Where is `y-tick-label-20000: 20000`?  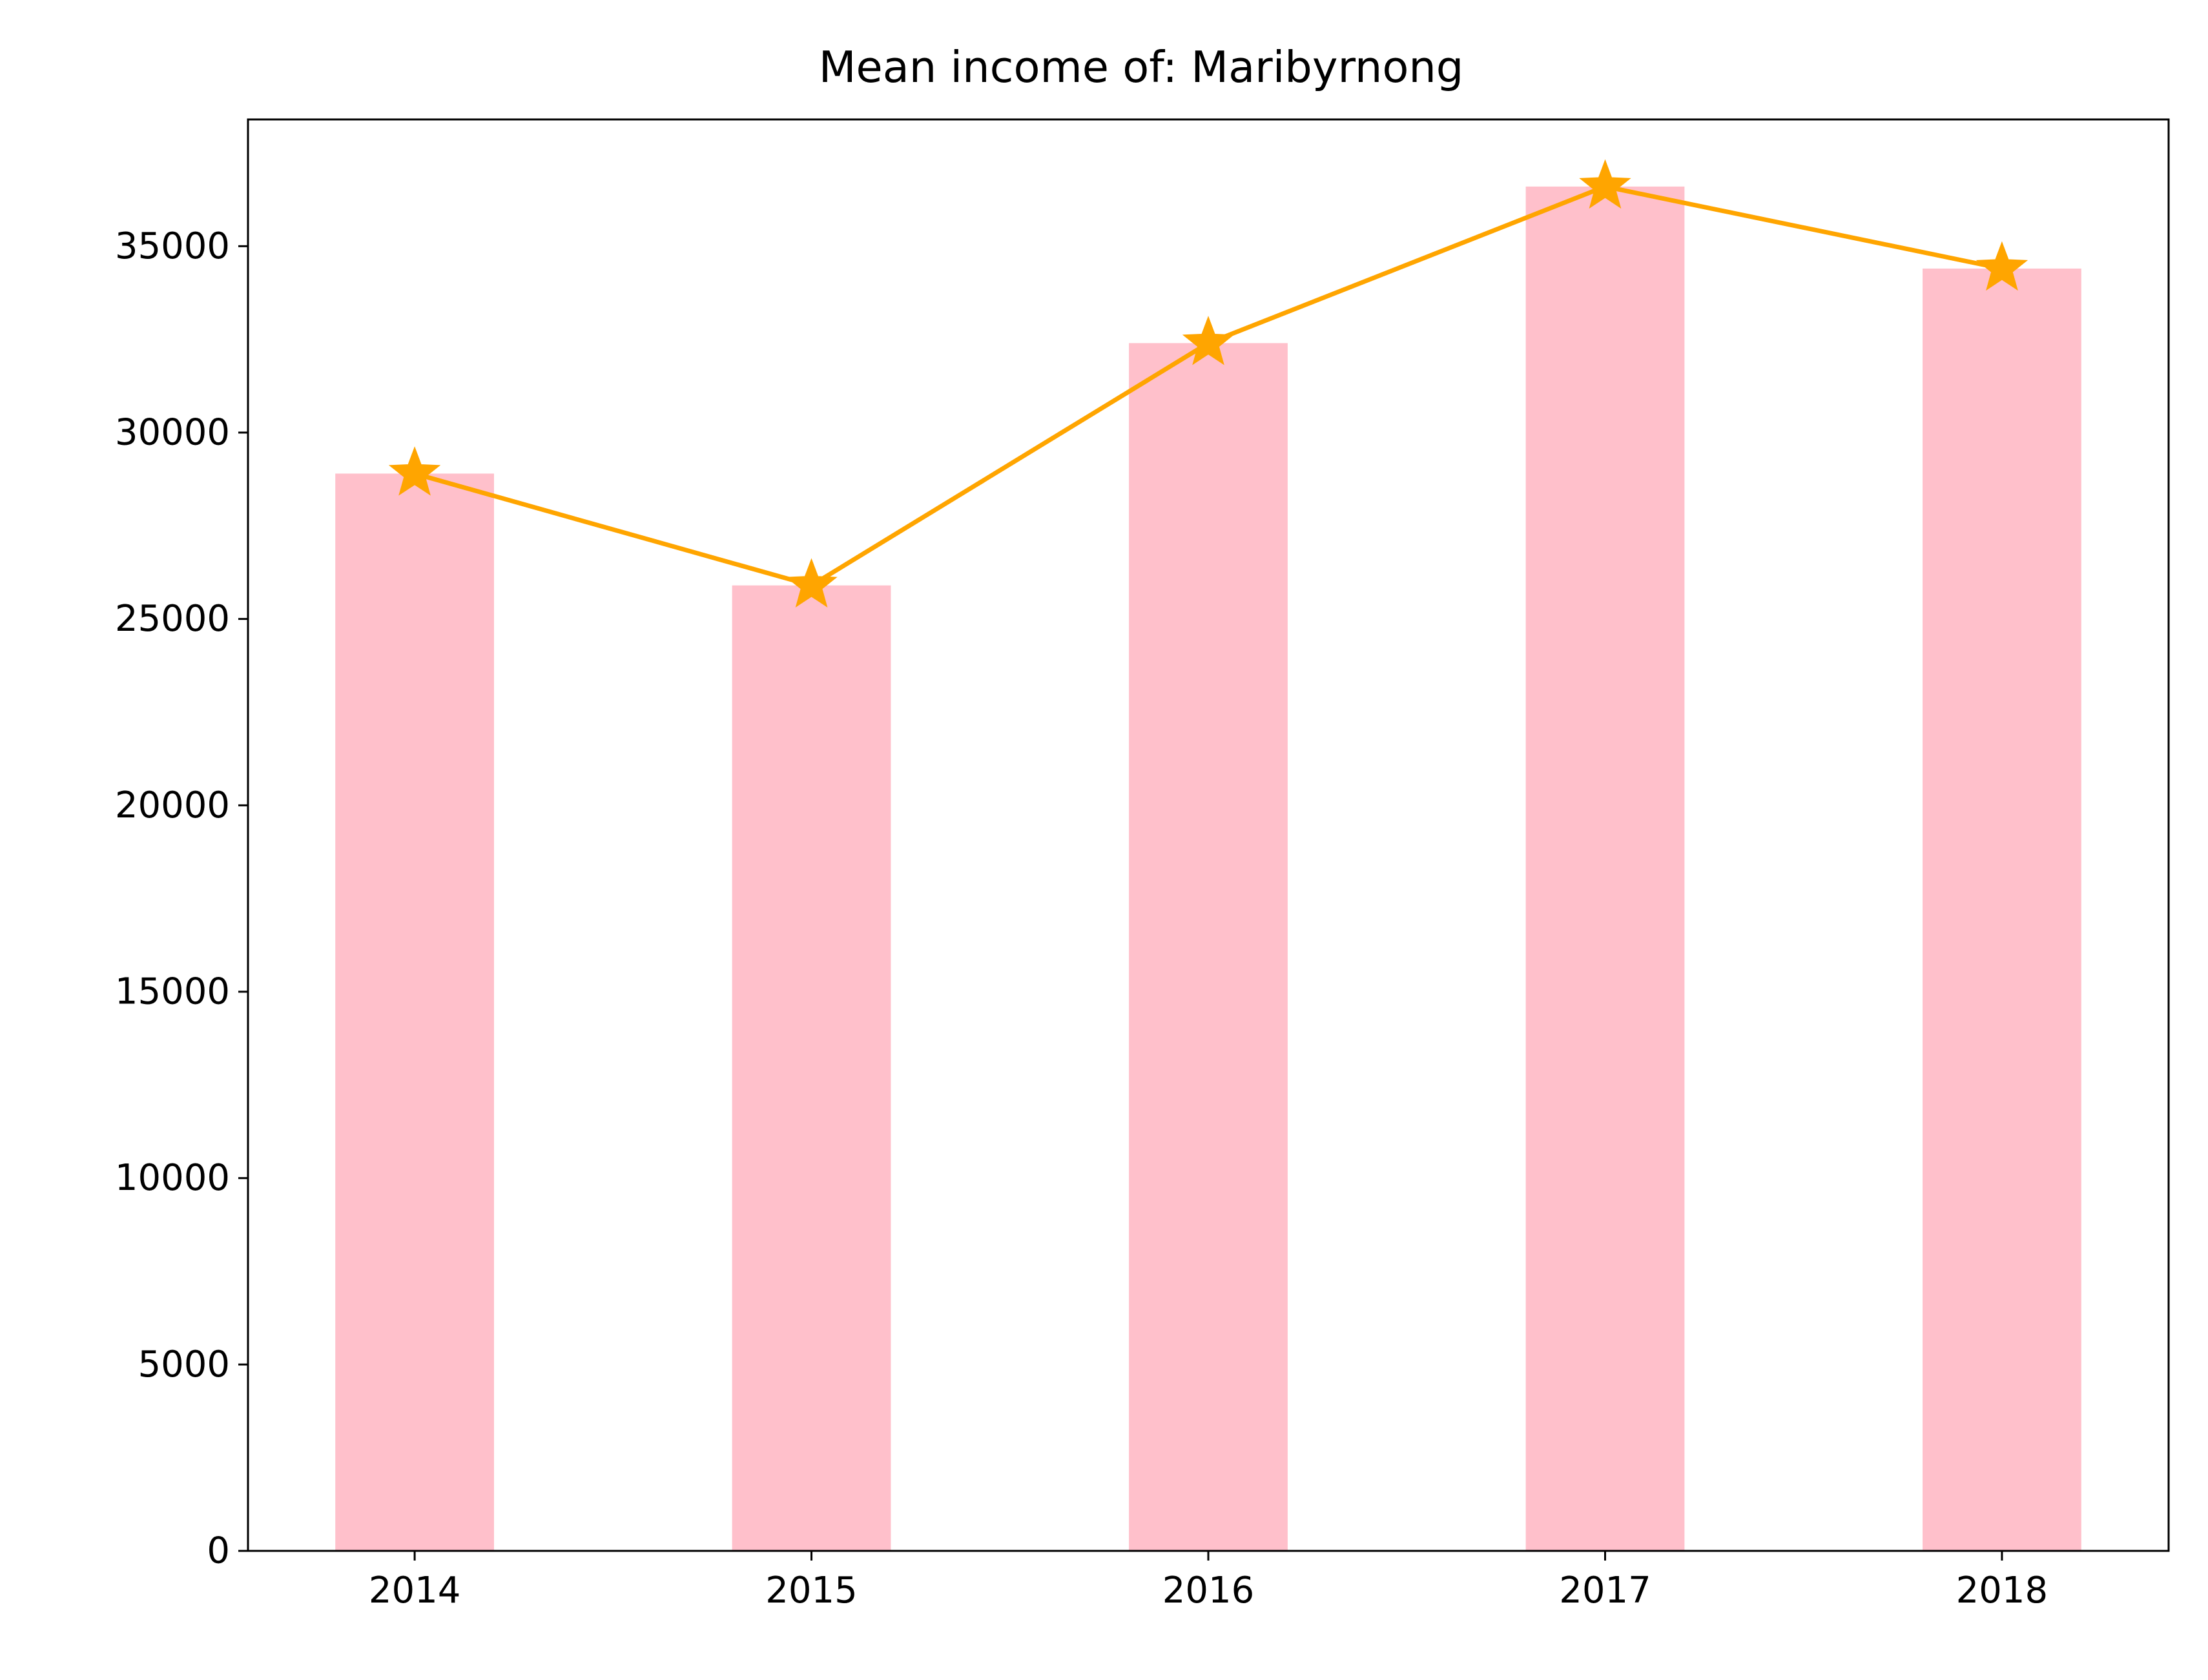 y-tick-label-20000: 20000 is located at coordinates (172, 805).